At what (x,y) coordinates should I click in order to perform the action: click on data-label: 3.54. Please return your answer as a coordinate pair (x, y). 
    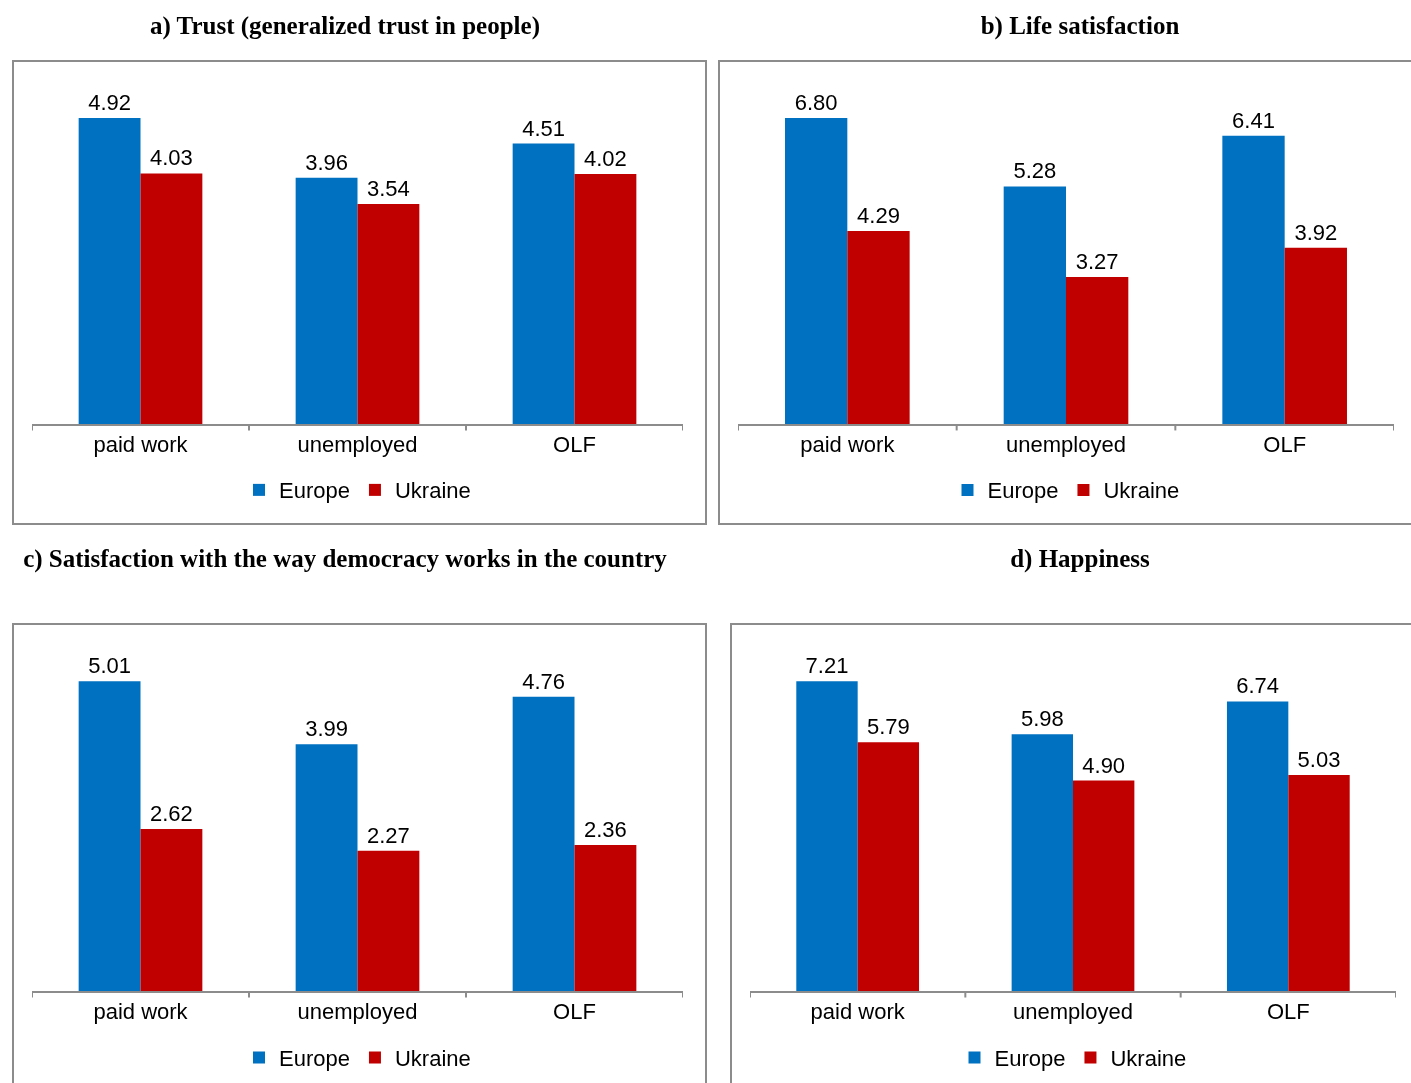
    Looking at the image, I should click on (388, 188).